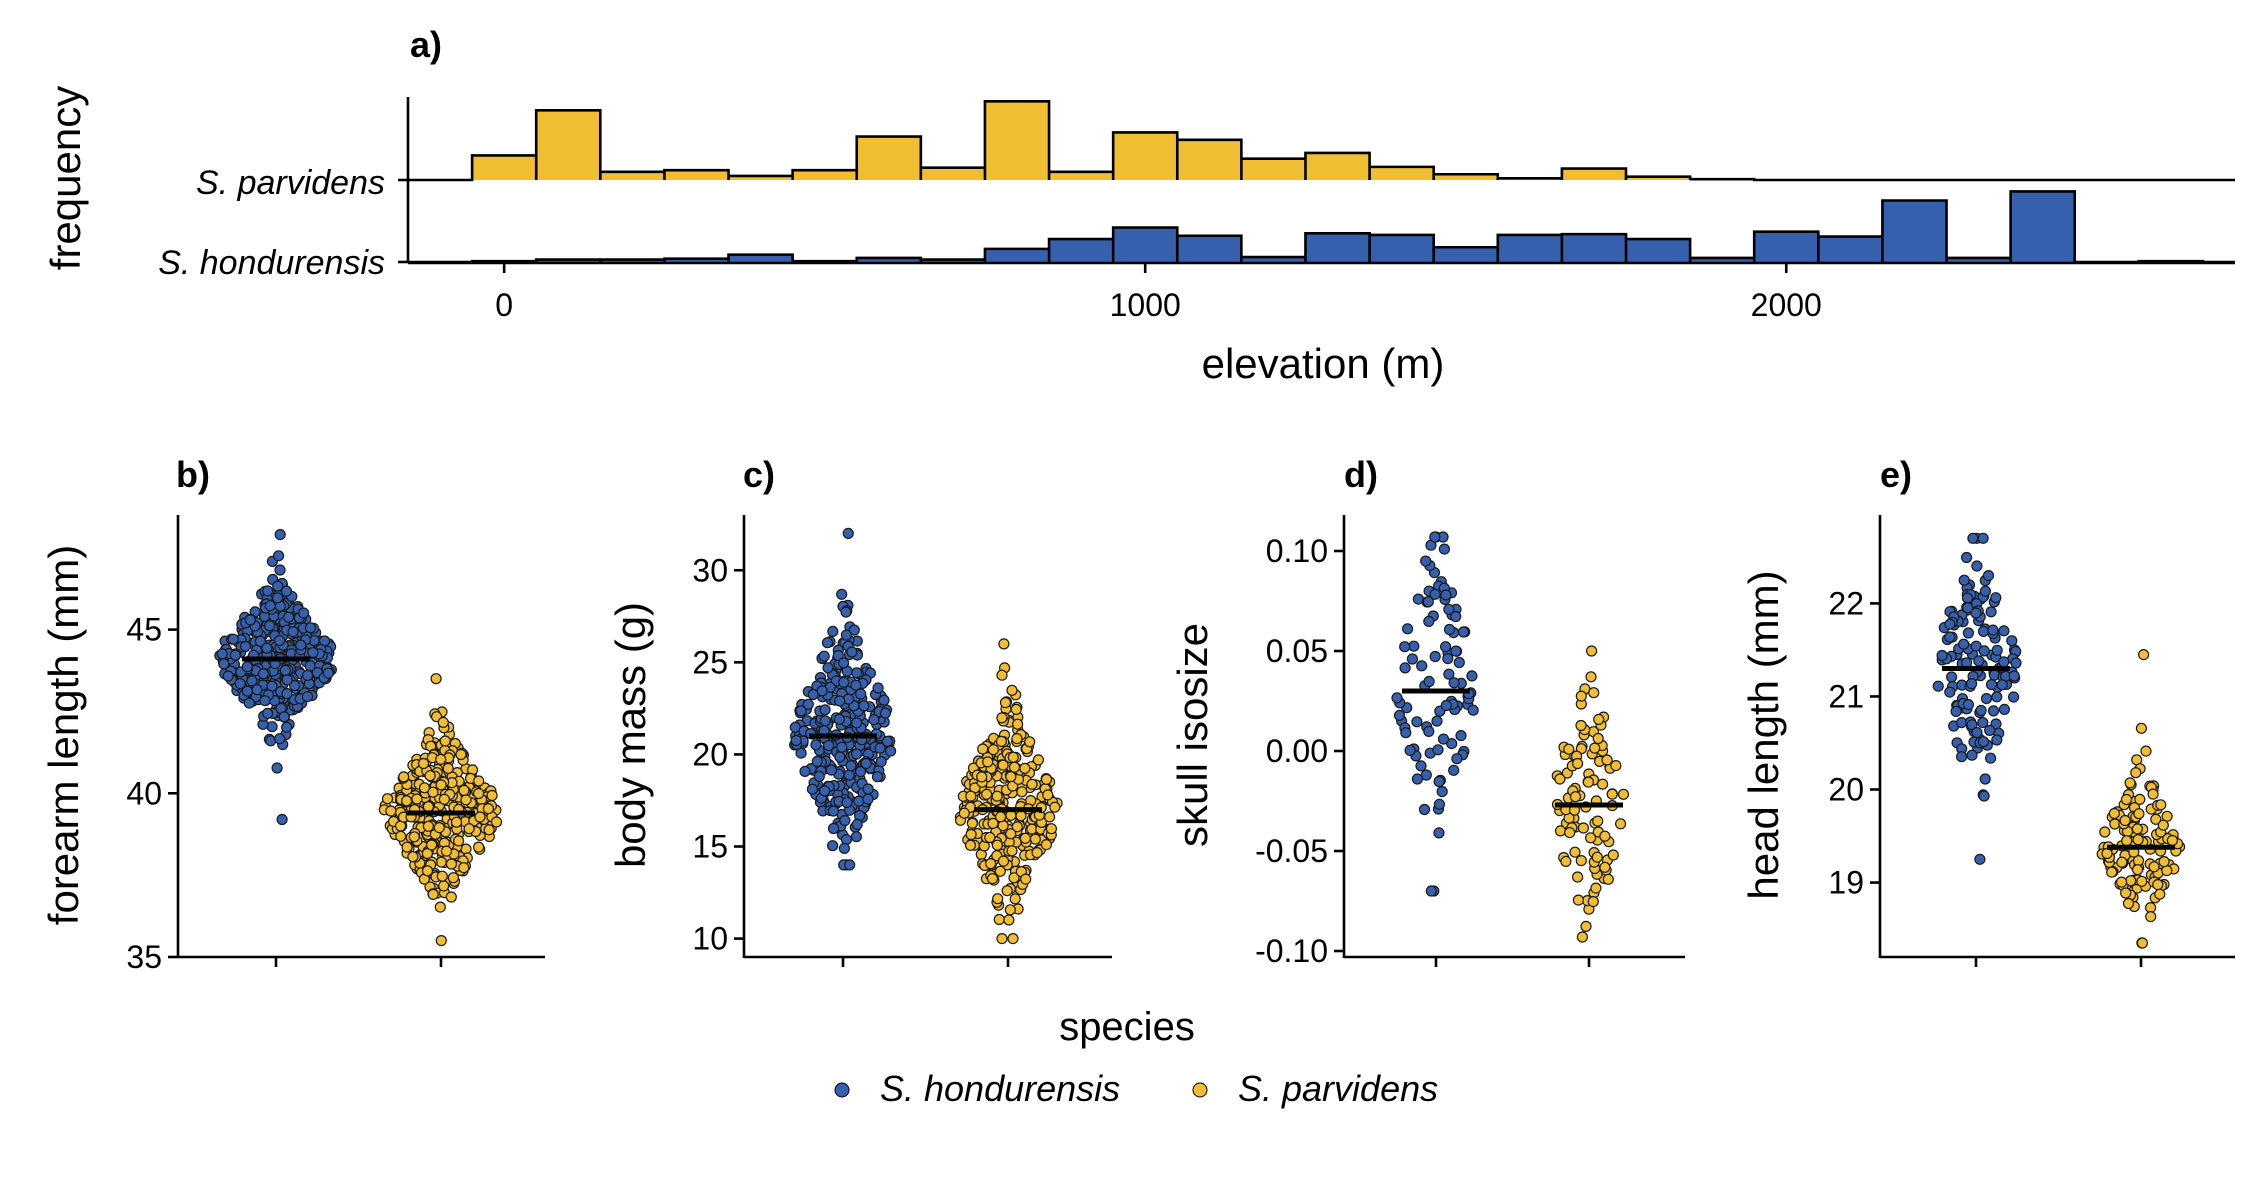 Image resolution: width=2250 pixels, height=1200 pixels. Describe the element at coordinates (1323, 363) in the screenshot. I see `panel-a-xlabel: elevation (m)` at that location.